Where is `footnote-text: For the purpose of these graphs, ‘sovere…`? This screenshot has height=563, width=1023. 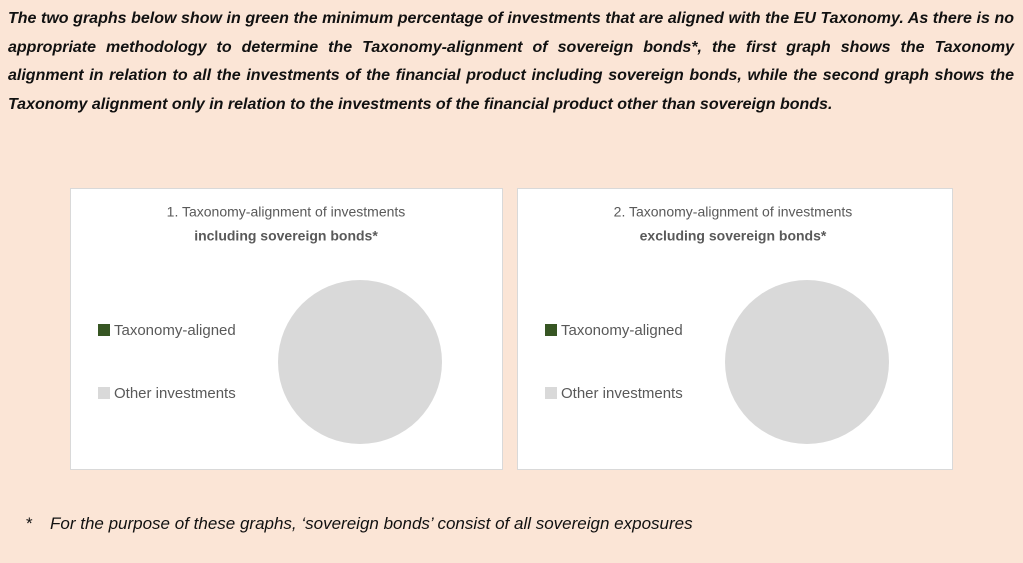
footnote-text: For the purpose of these graphs, ‘sovere… is located at coordinates (371, 523).